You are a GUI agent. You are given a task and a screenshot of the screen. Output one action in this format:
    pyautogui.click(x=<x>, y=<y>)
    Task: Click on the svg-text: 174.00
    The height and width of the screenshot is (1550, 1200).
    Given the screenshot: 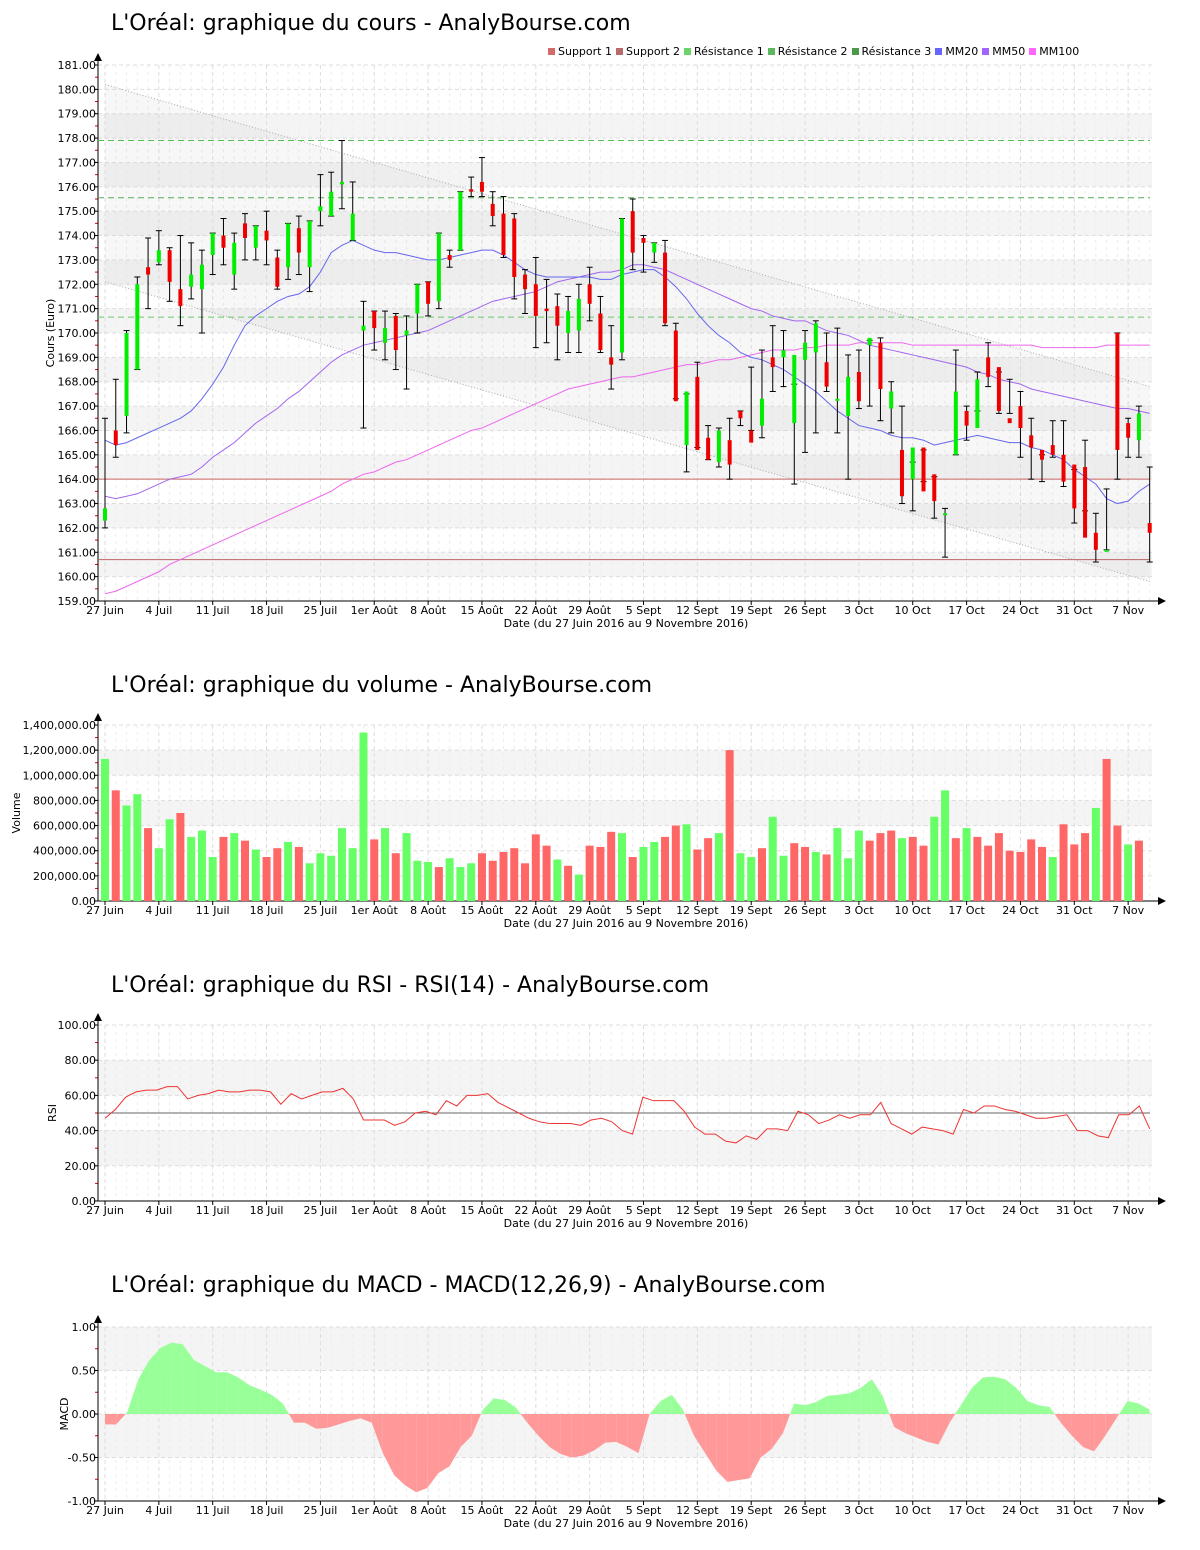 What is the action you would take?
    pyautogui.click(x=77, y=236)
    